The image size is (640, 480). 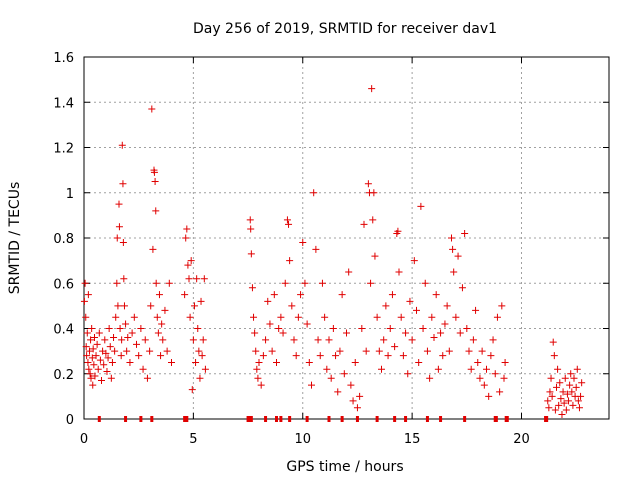 What do you see at coordinates (84, 439) in the screenshot?
I see `x-tick-label: 0` at bounding box center [84, 439].